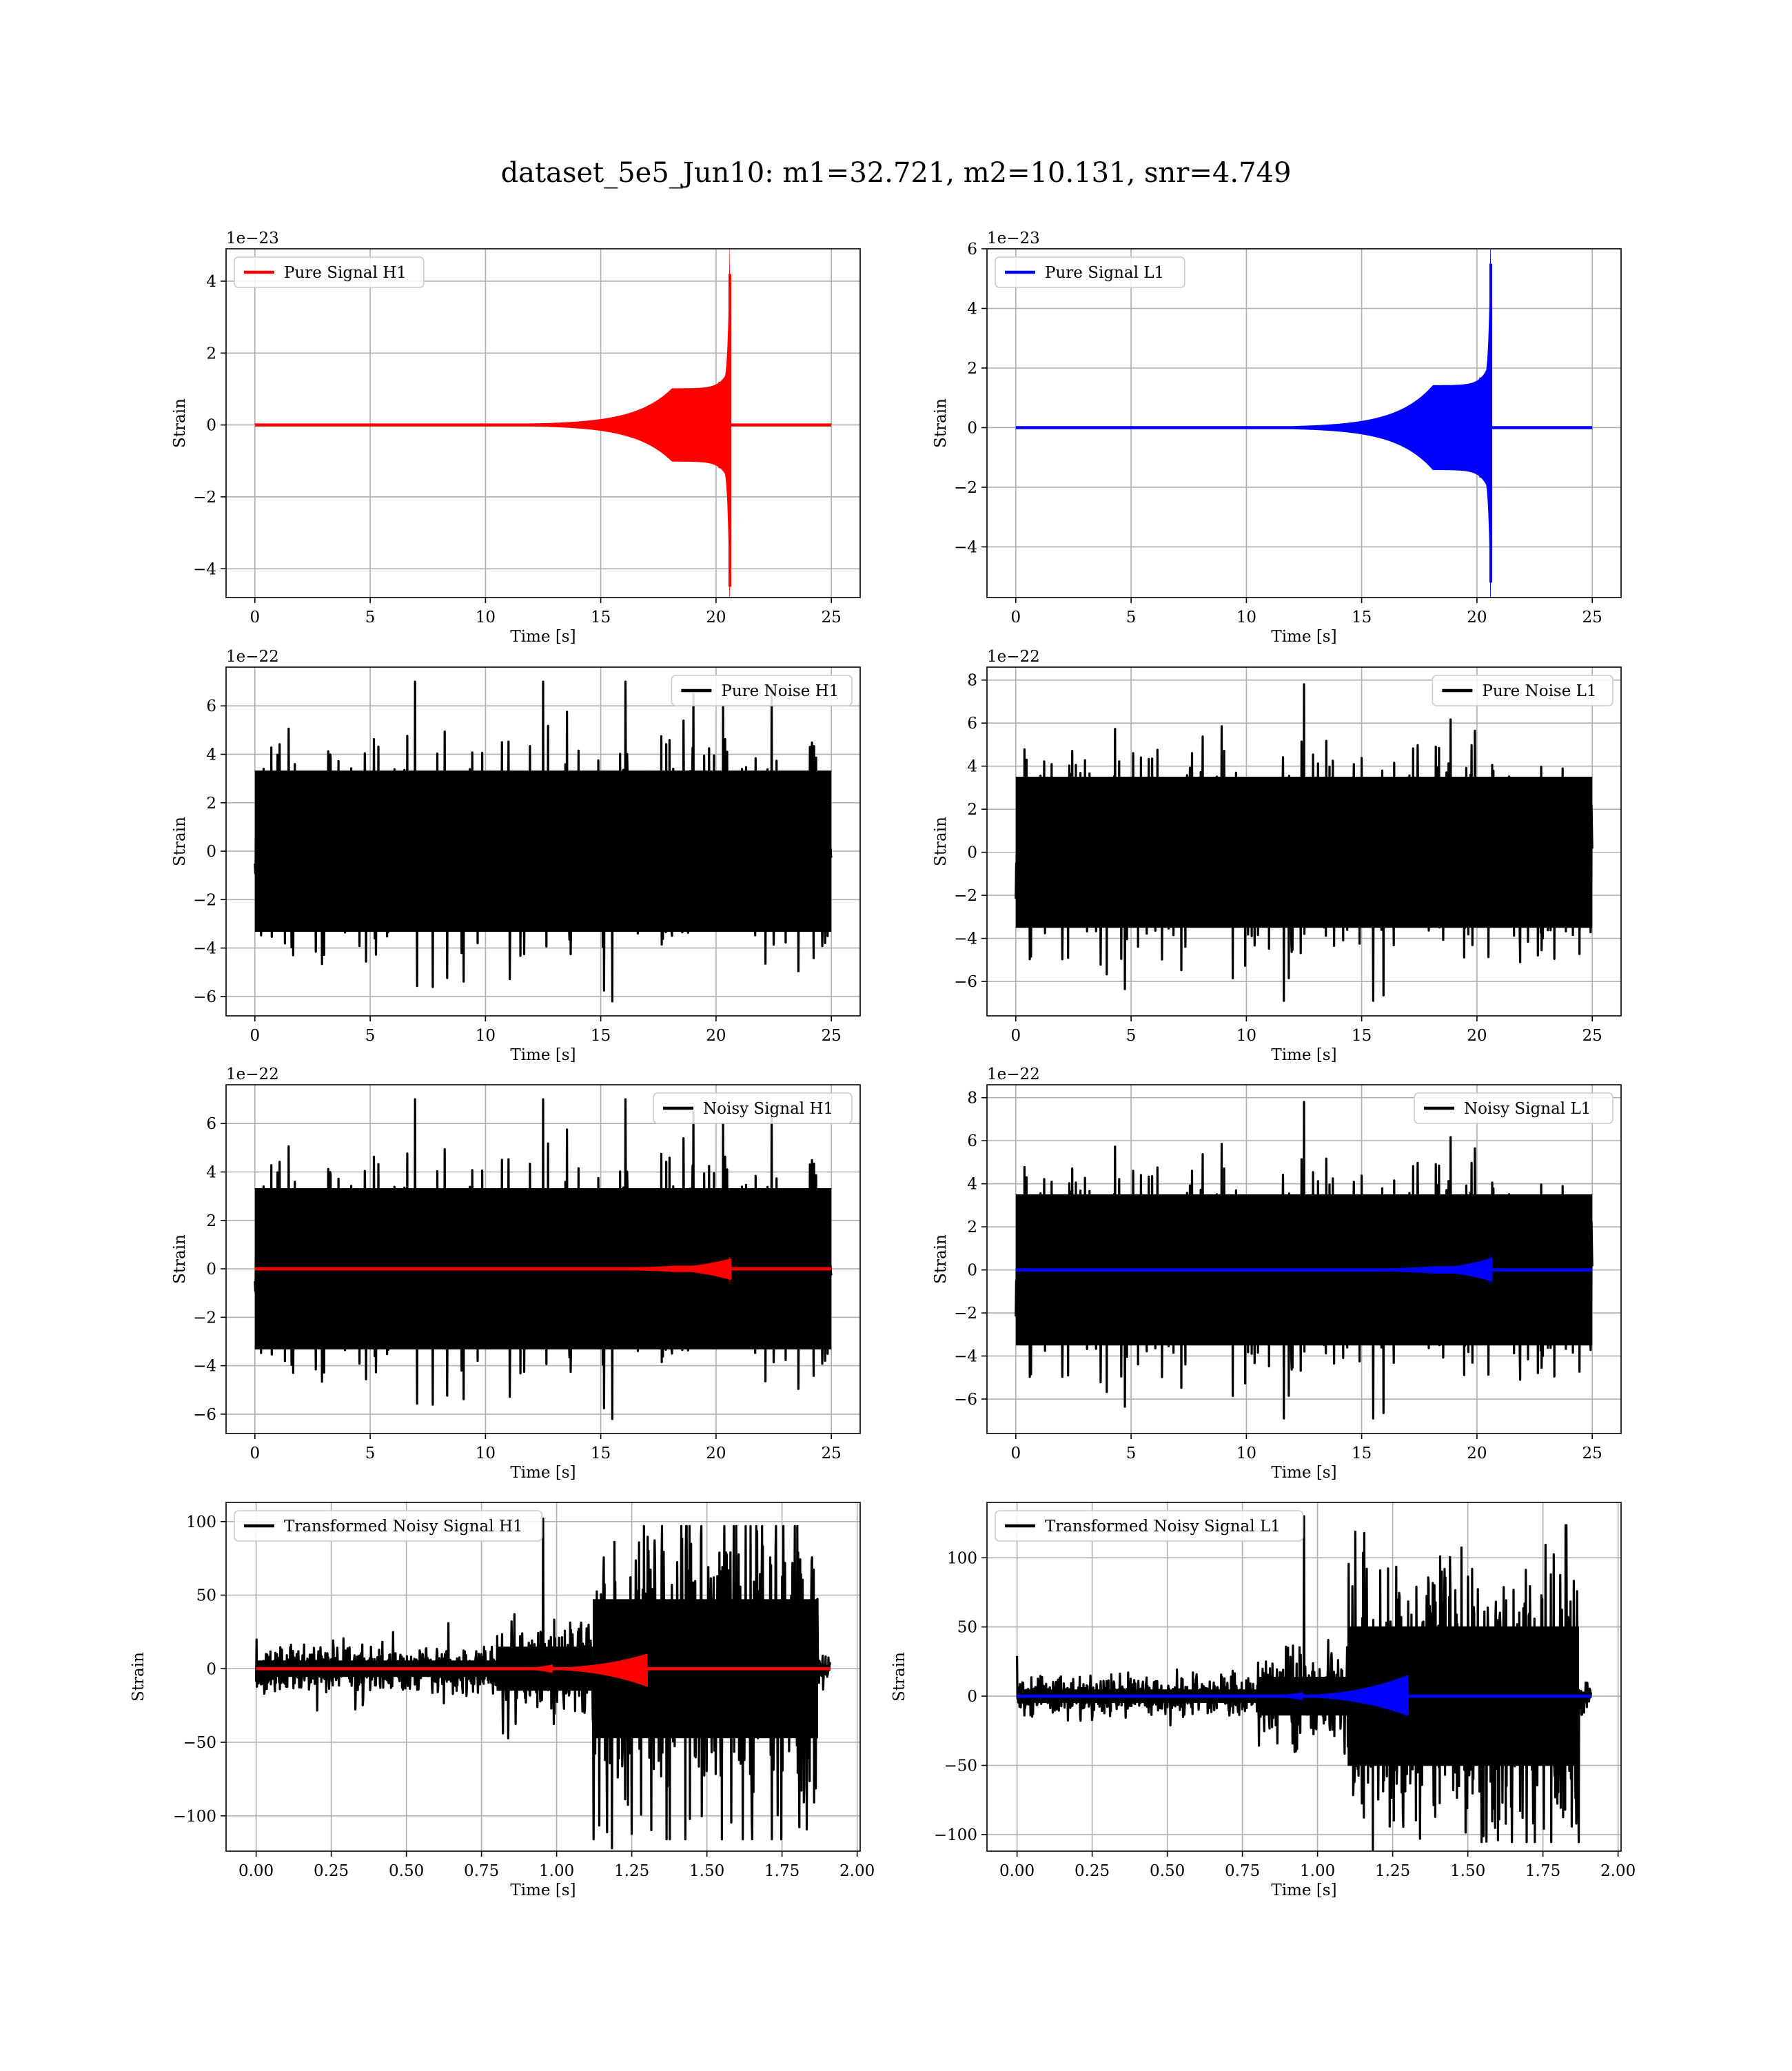 The width and height of the screenshot is (1792, 2071). I want to click on legend-label: Pure Noise L1, so click(1539, 691).